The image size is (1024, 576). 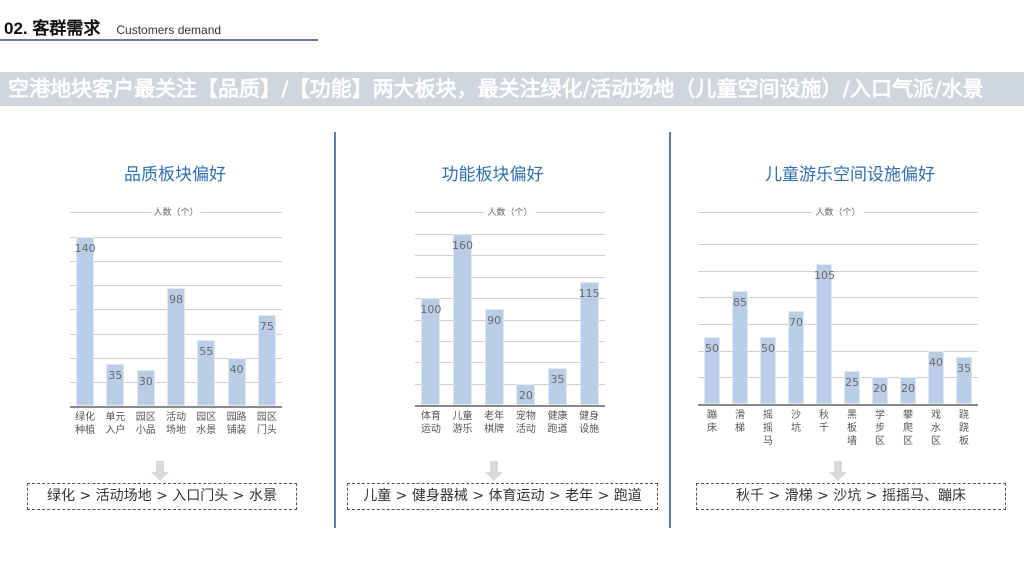 What do you see at coordinates (557, 423) in the screenshot?
I see `category-label: 健康 跑道` at bounding box center [557, 423].